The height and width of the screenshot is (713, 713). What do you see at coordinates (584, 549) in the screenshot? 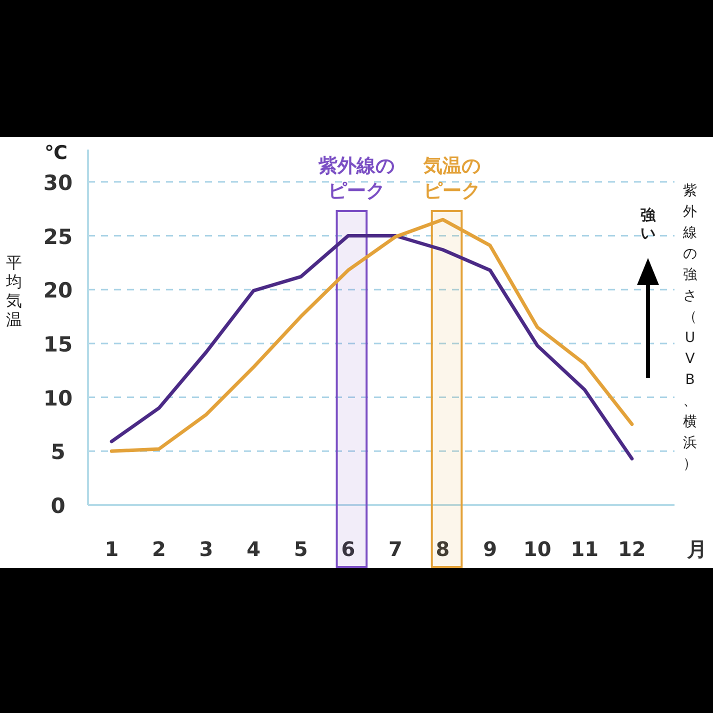
I see `x-tick-label: 11` at bounding box center [584, 549].